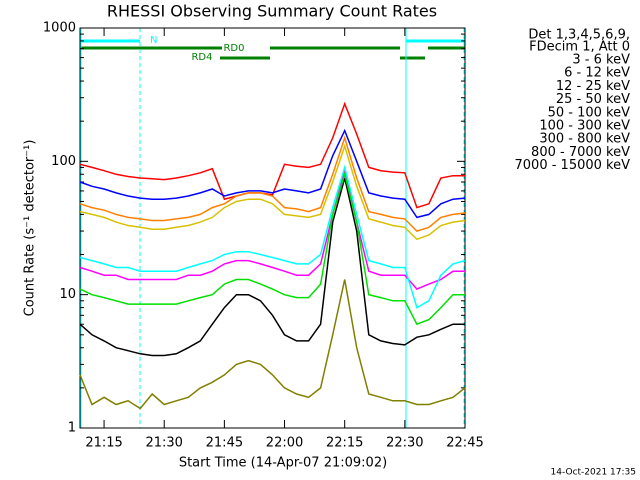  Describe the element at coordinates (601, 60) in the screenshot. I see `legend-label: 3 - 6 keV` at that location.